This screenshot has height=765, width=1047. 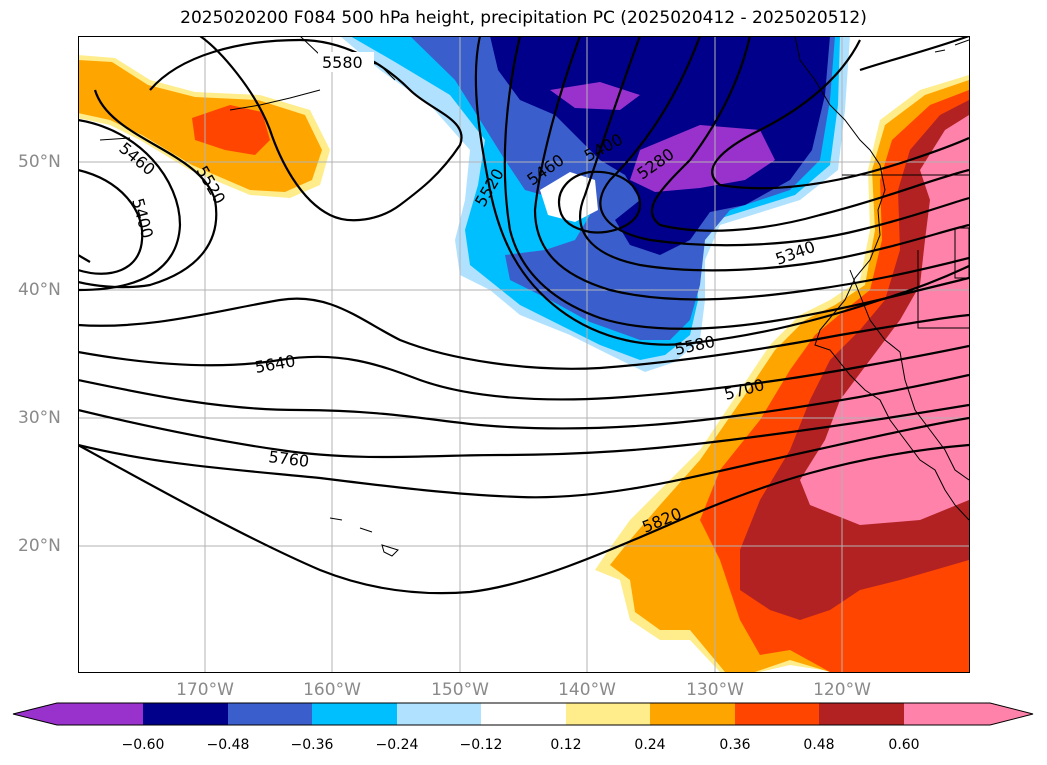 What do you see at coordinates (312, 745) in the screenshot?
I see `colorbar-tick-label: −0.36` at bounding box center [312, 745].